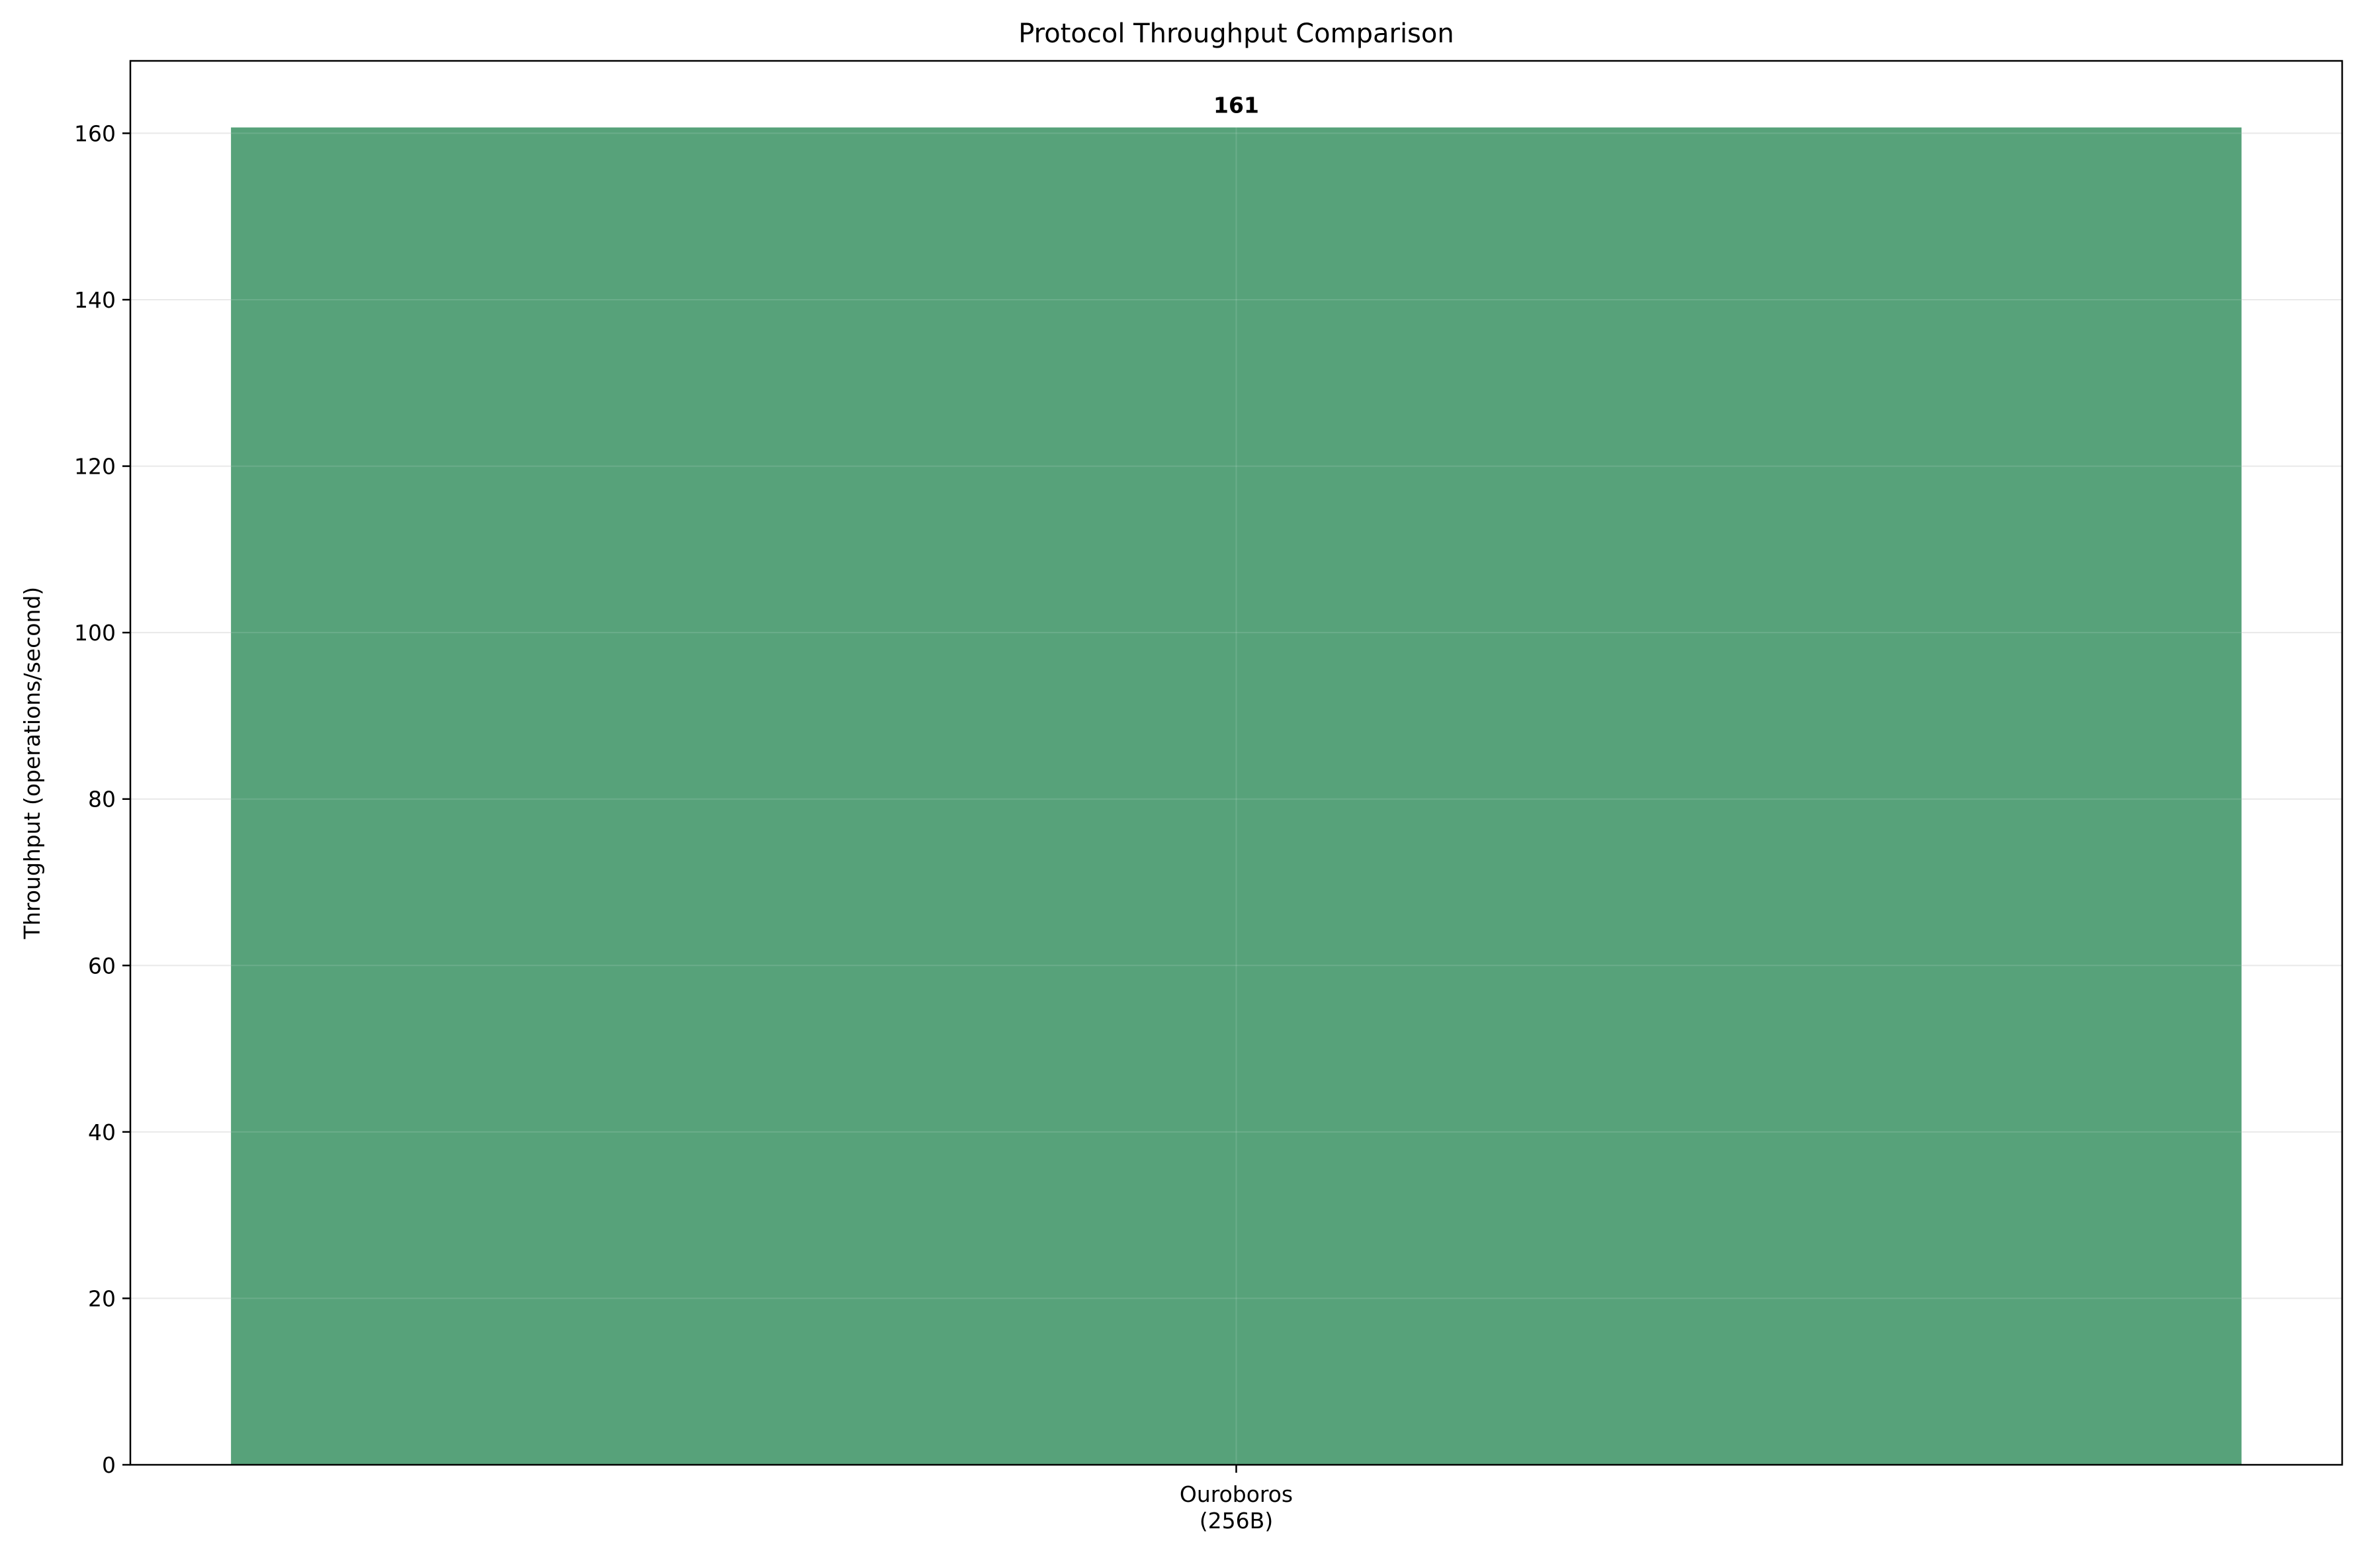 Image resolution: width=2362 pixels, height=1568 pixels. I want to click on y-tick-label: 120, so click(95, 467).